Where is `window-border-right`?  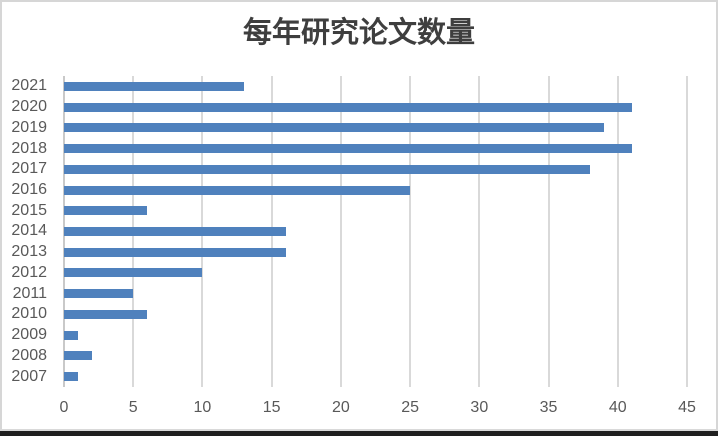
window-border-right is located at coordinates (717, 214).